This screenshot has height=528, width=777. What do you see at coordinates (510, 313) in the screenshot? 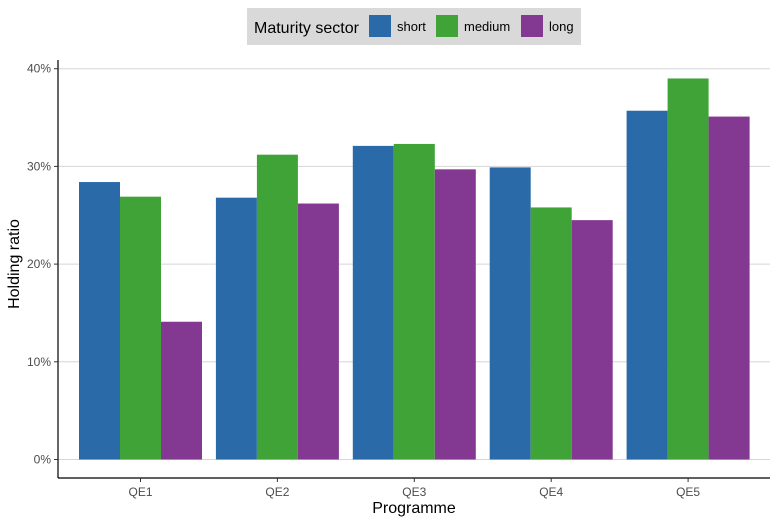
I see `bar-qe4-short` at bounding box center [510, 313].